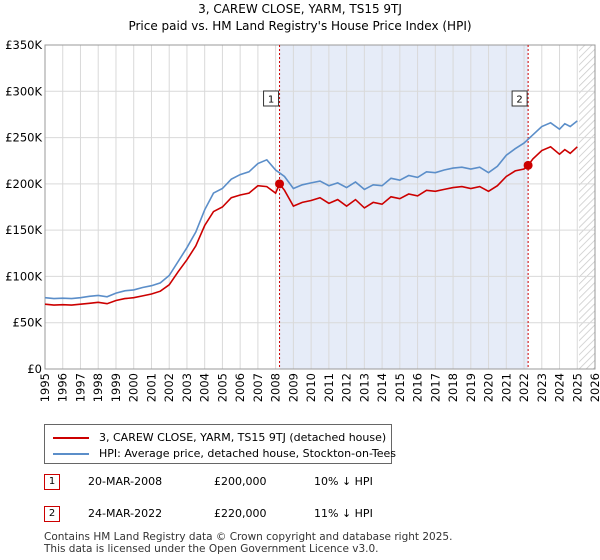  What do you see at coordinates (343, 481) in the screenshot?
I see `transaction-hpi-diff: 10% ↓ HPI` at bounding box center [343, 481].